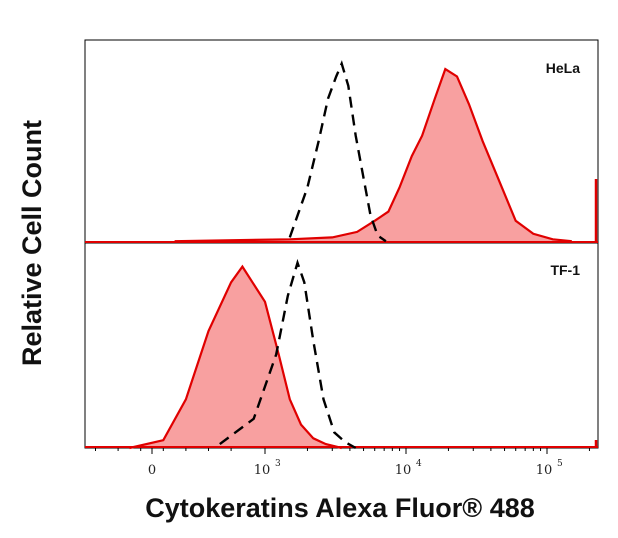 This screenshot has height=538, width=618. Describe the element at coordinates (278, 464) in the screenshot. I see `x-tick-exponent-1: 3` at that location.